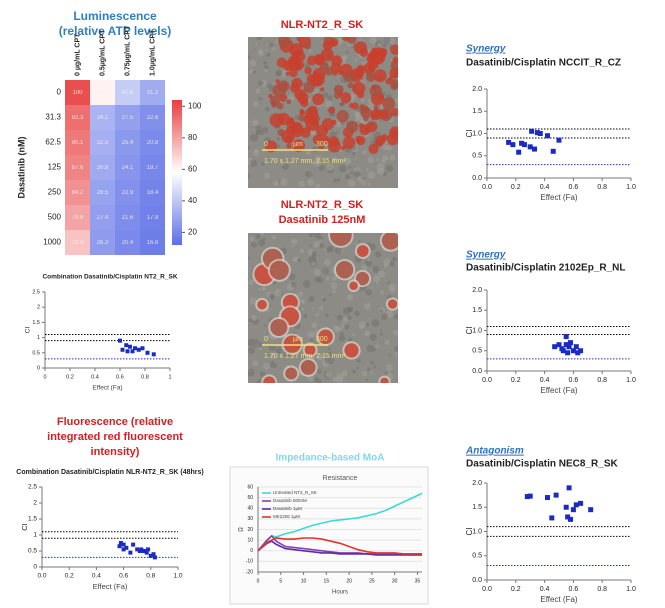 Image resolution: width=665 pixels, height=608 pixels. I want to click on cell-value: 87.6, so click(78, 168).